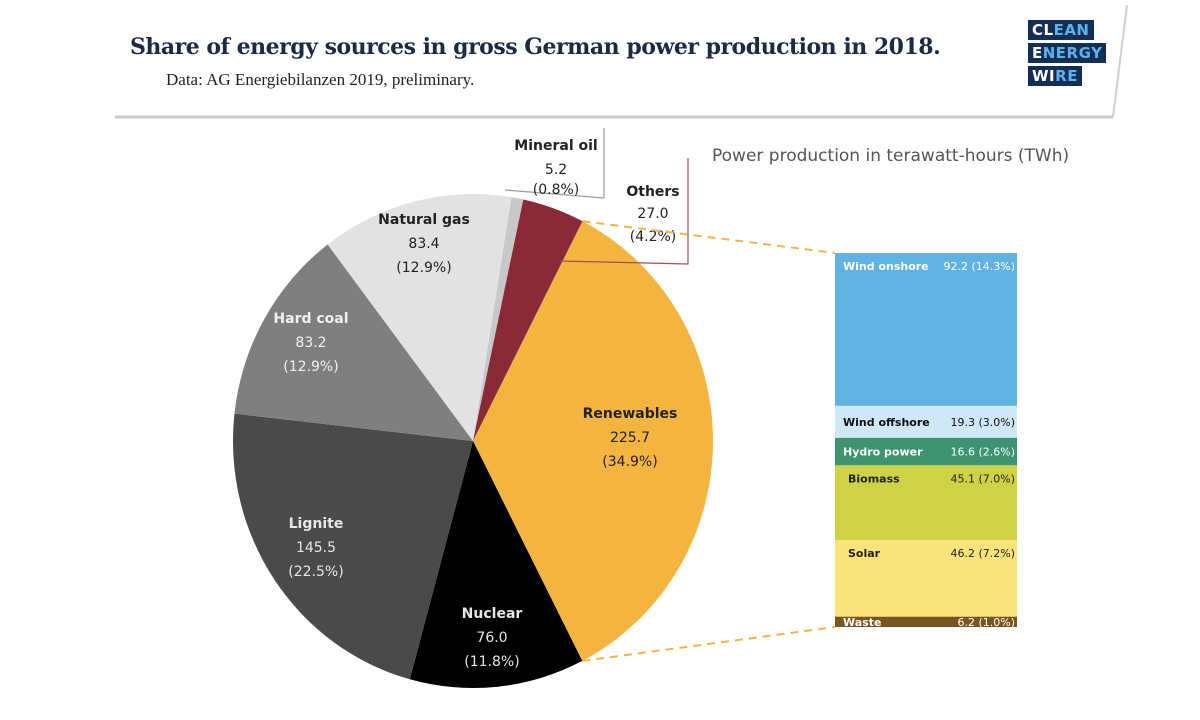  Describe the element at coordinates (492, 614) in the screenshot. I see `slice-name-label: Nuclear` at that location.